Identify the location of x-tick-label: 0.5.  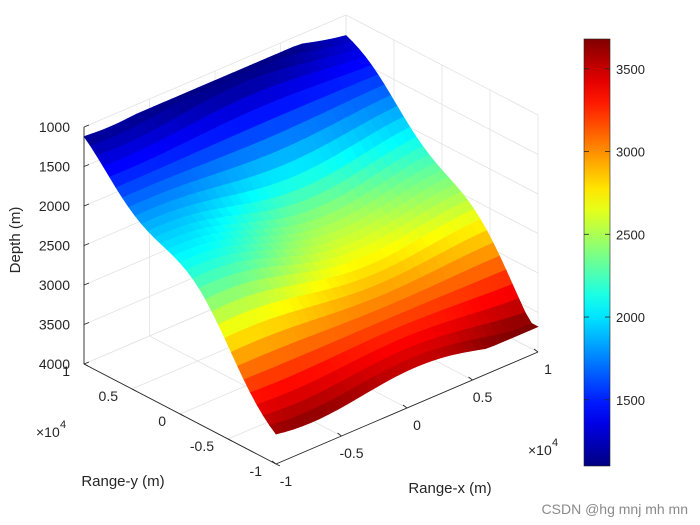
(483, 397).